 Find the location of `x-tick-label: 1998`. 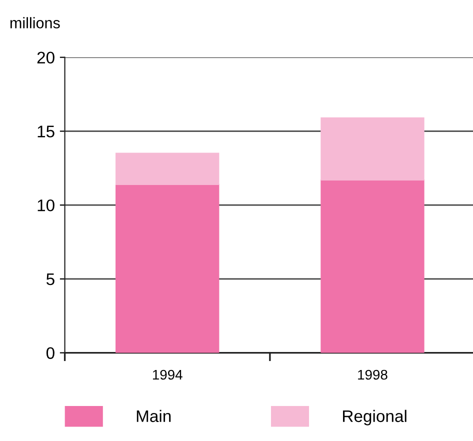

x-tick-label: 1998 is located at coordinates (373, 375).